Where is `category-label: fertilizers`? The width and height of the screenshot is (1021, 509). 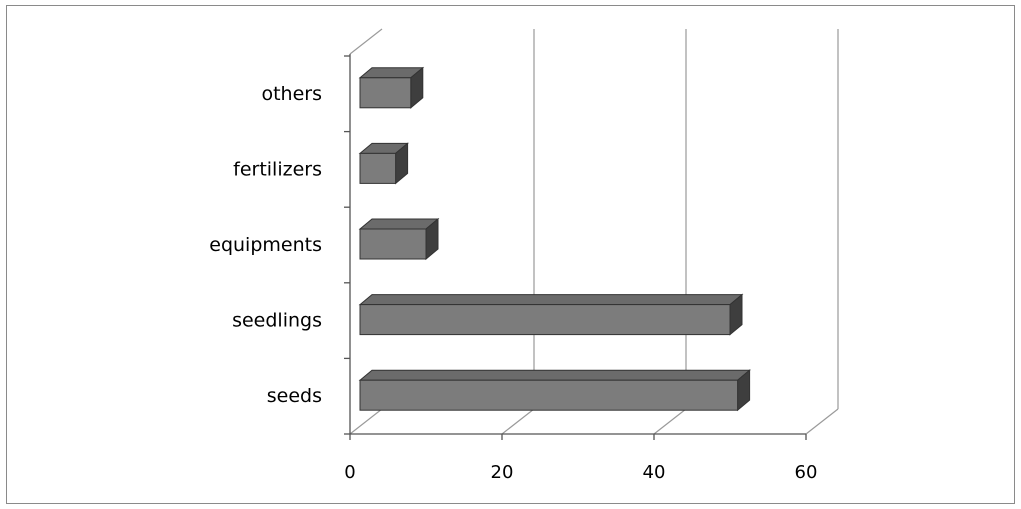
category-label: fertilizers is located at coordinates (277, 169).